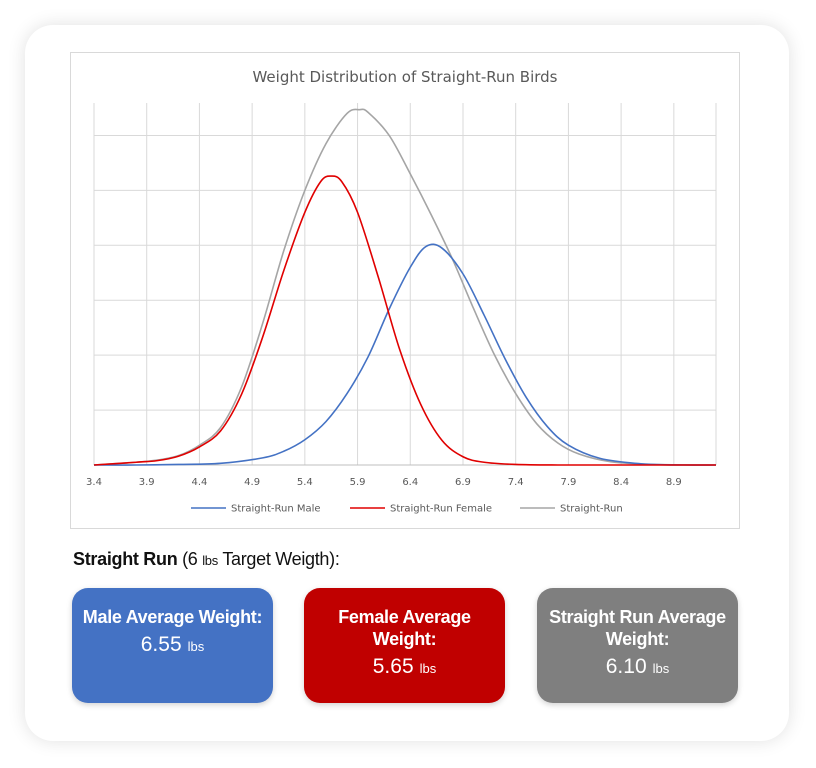  I want to click on straight-run-average-label: Straight Run Average Weight:, so click(637, 628).